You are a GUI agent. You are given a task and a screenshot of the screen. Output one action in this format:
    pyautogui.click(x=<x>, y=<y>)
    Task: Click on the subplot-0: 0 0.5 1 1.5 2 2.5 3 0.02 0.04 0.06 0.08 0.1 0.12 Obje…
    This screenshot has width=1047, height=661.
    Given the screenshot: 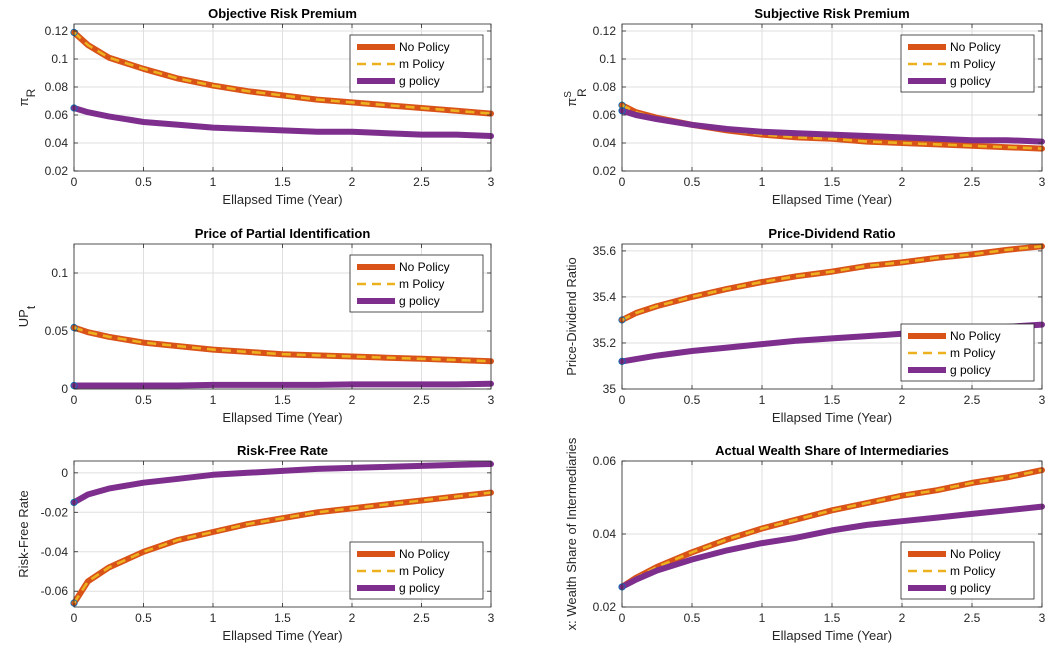 What is the action you would take?
    pyautogui.click(x=255, y=106)
    